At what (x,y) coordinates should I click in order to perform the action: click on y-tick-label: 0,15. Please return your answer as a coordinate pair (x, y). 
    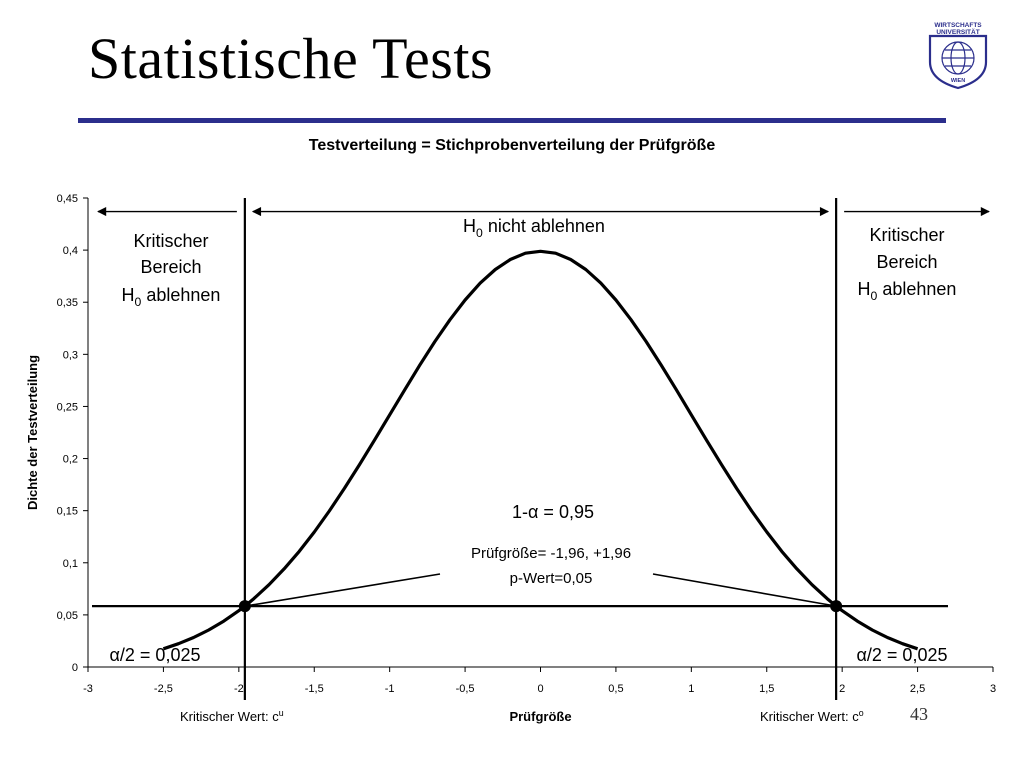
    Looking at the image, I should click on (67, 512).